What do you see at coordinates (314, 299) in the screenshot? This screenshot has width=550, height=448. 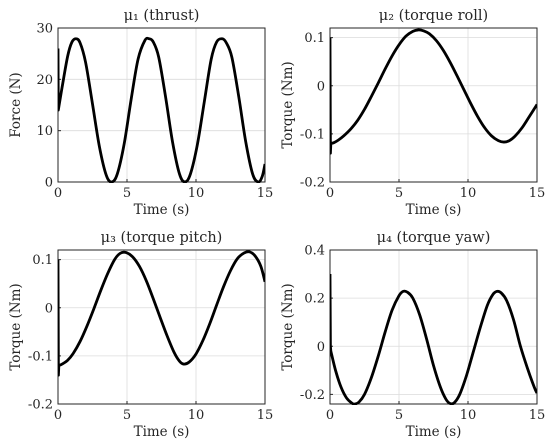 I see `y-tick-label: 0.2` at bounding box center [314, 299].